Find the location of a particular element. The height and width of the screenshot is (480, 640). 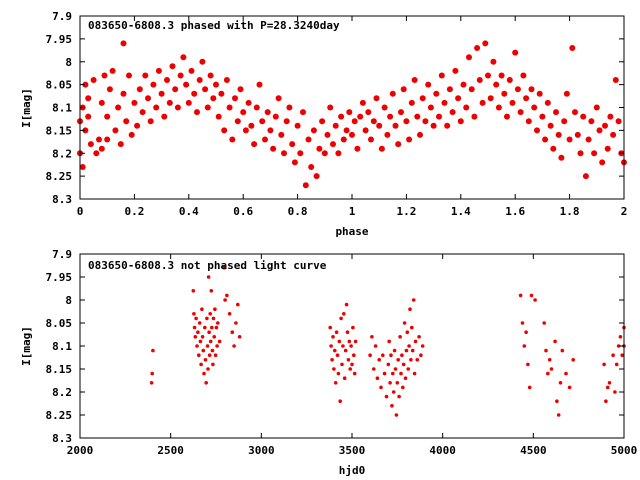

unphased-y-tick-label-5: 8.15 is located at coordinates (59, 369).